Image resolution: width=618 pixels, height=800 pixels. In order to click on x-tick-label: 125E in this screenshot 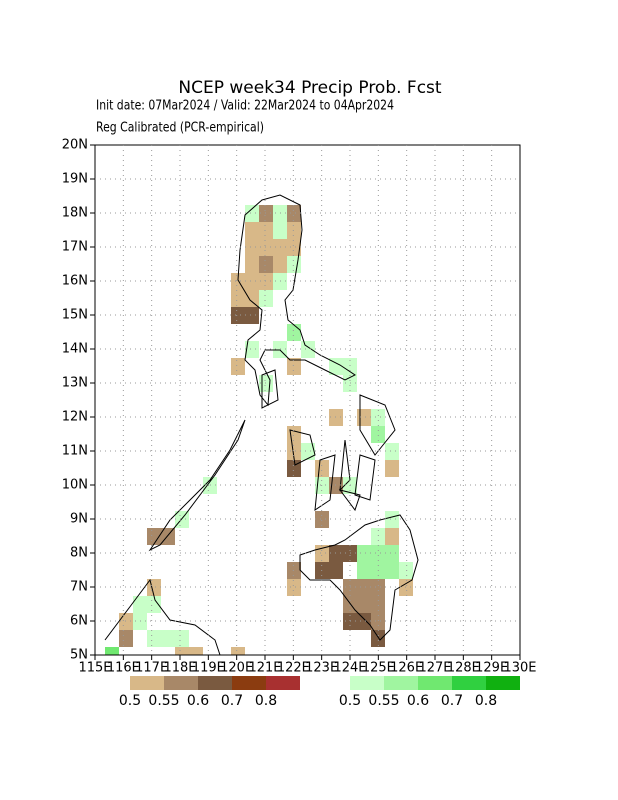, I will do `click(378, 668)`.